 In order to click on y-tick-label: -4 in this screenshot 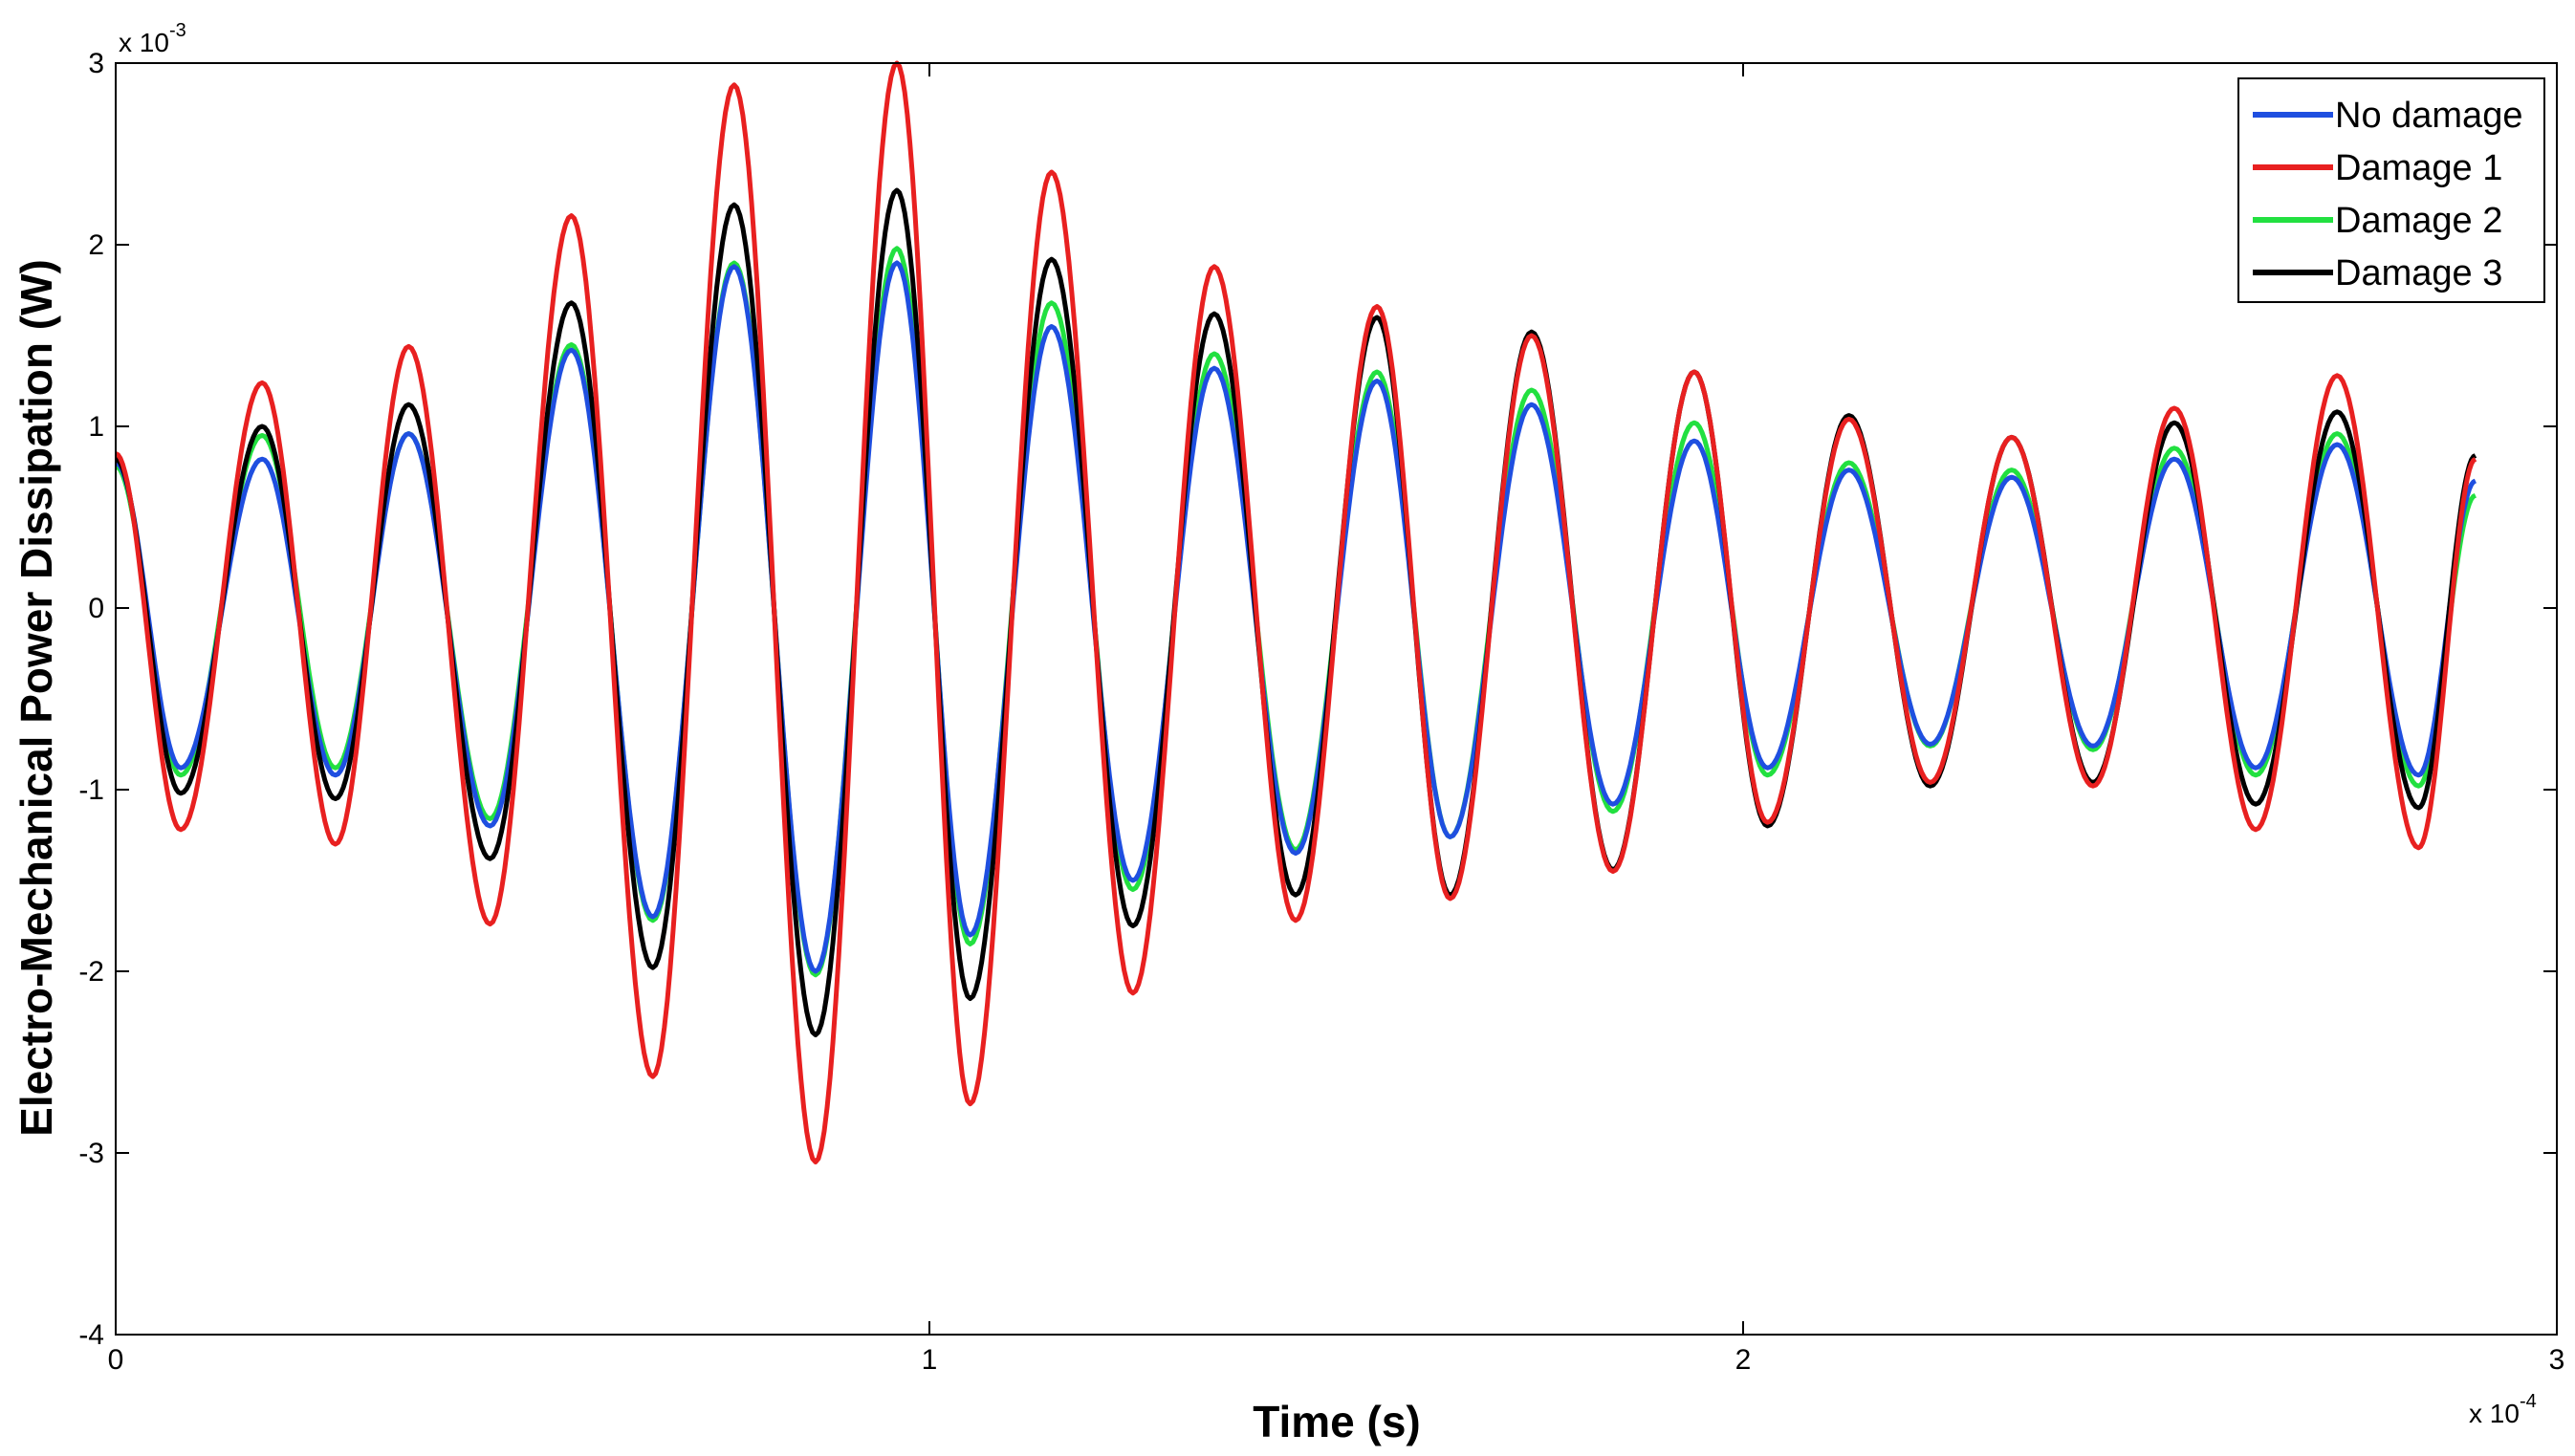, I will do `click(91, 1335)`.